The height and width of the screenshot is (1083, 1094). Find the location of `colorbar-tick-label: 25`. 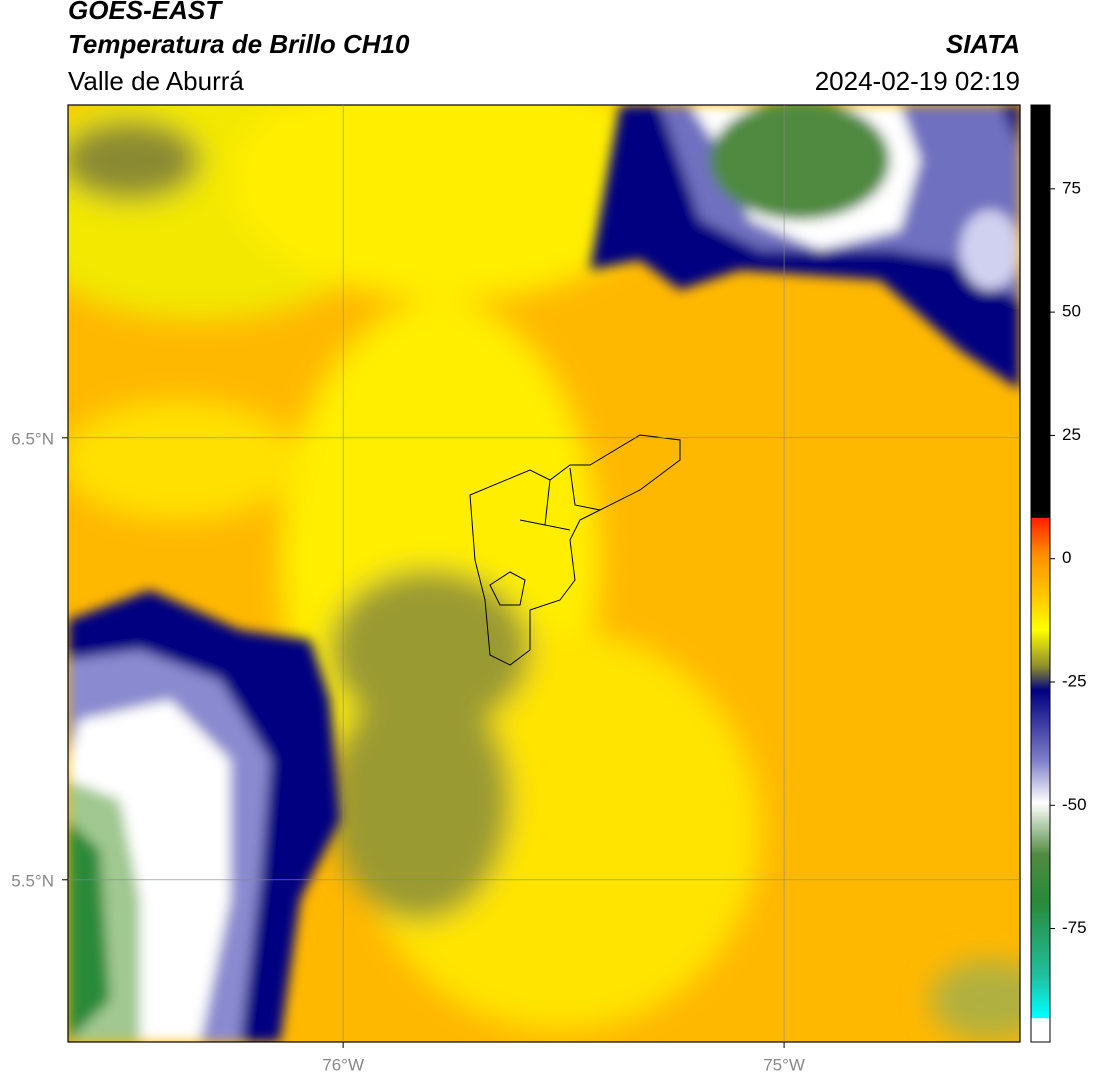

colorbar-tick-label: 25 is located at coordinates (1071, 434).